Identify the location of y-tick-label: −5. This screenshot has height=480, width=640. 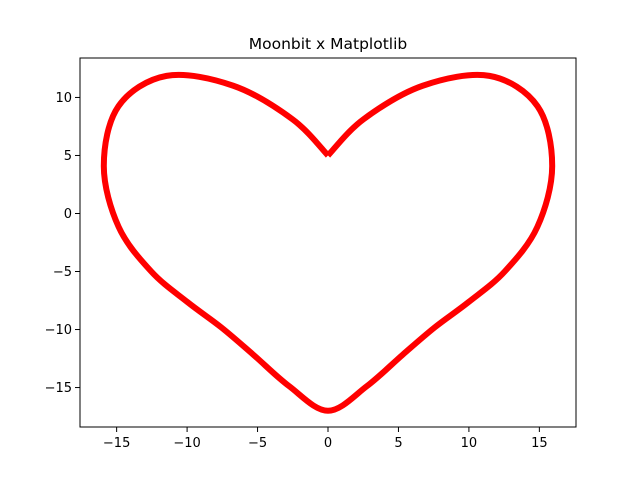
(62, 272).